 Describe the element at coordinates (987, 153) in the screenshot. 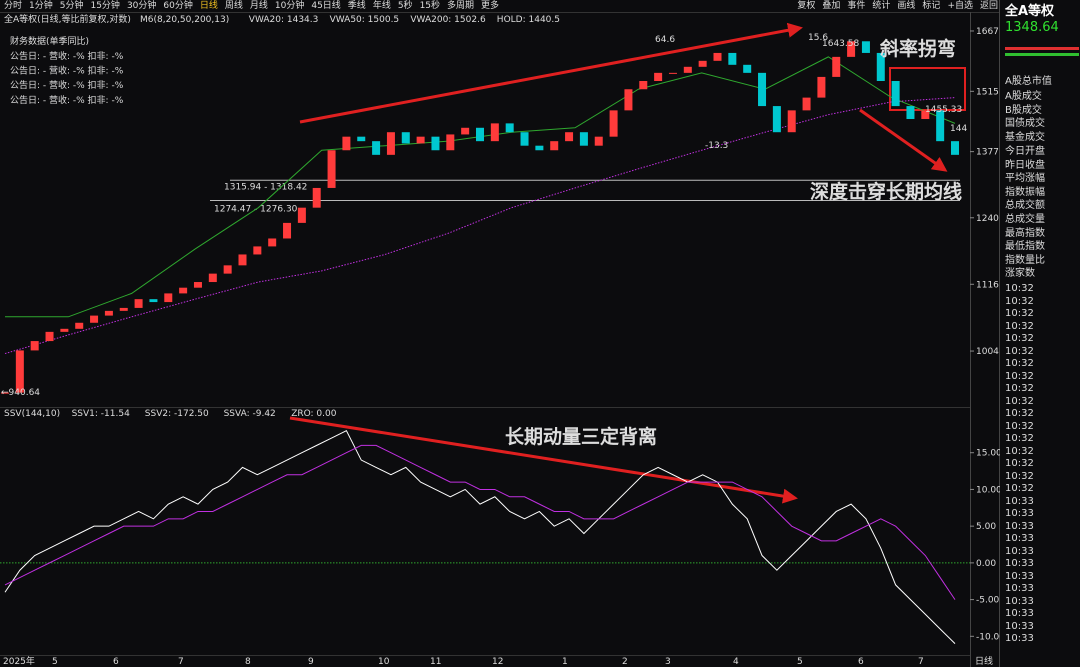

I see `y-tick-label: 1377` at that location.